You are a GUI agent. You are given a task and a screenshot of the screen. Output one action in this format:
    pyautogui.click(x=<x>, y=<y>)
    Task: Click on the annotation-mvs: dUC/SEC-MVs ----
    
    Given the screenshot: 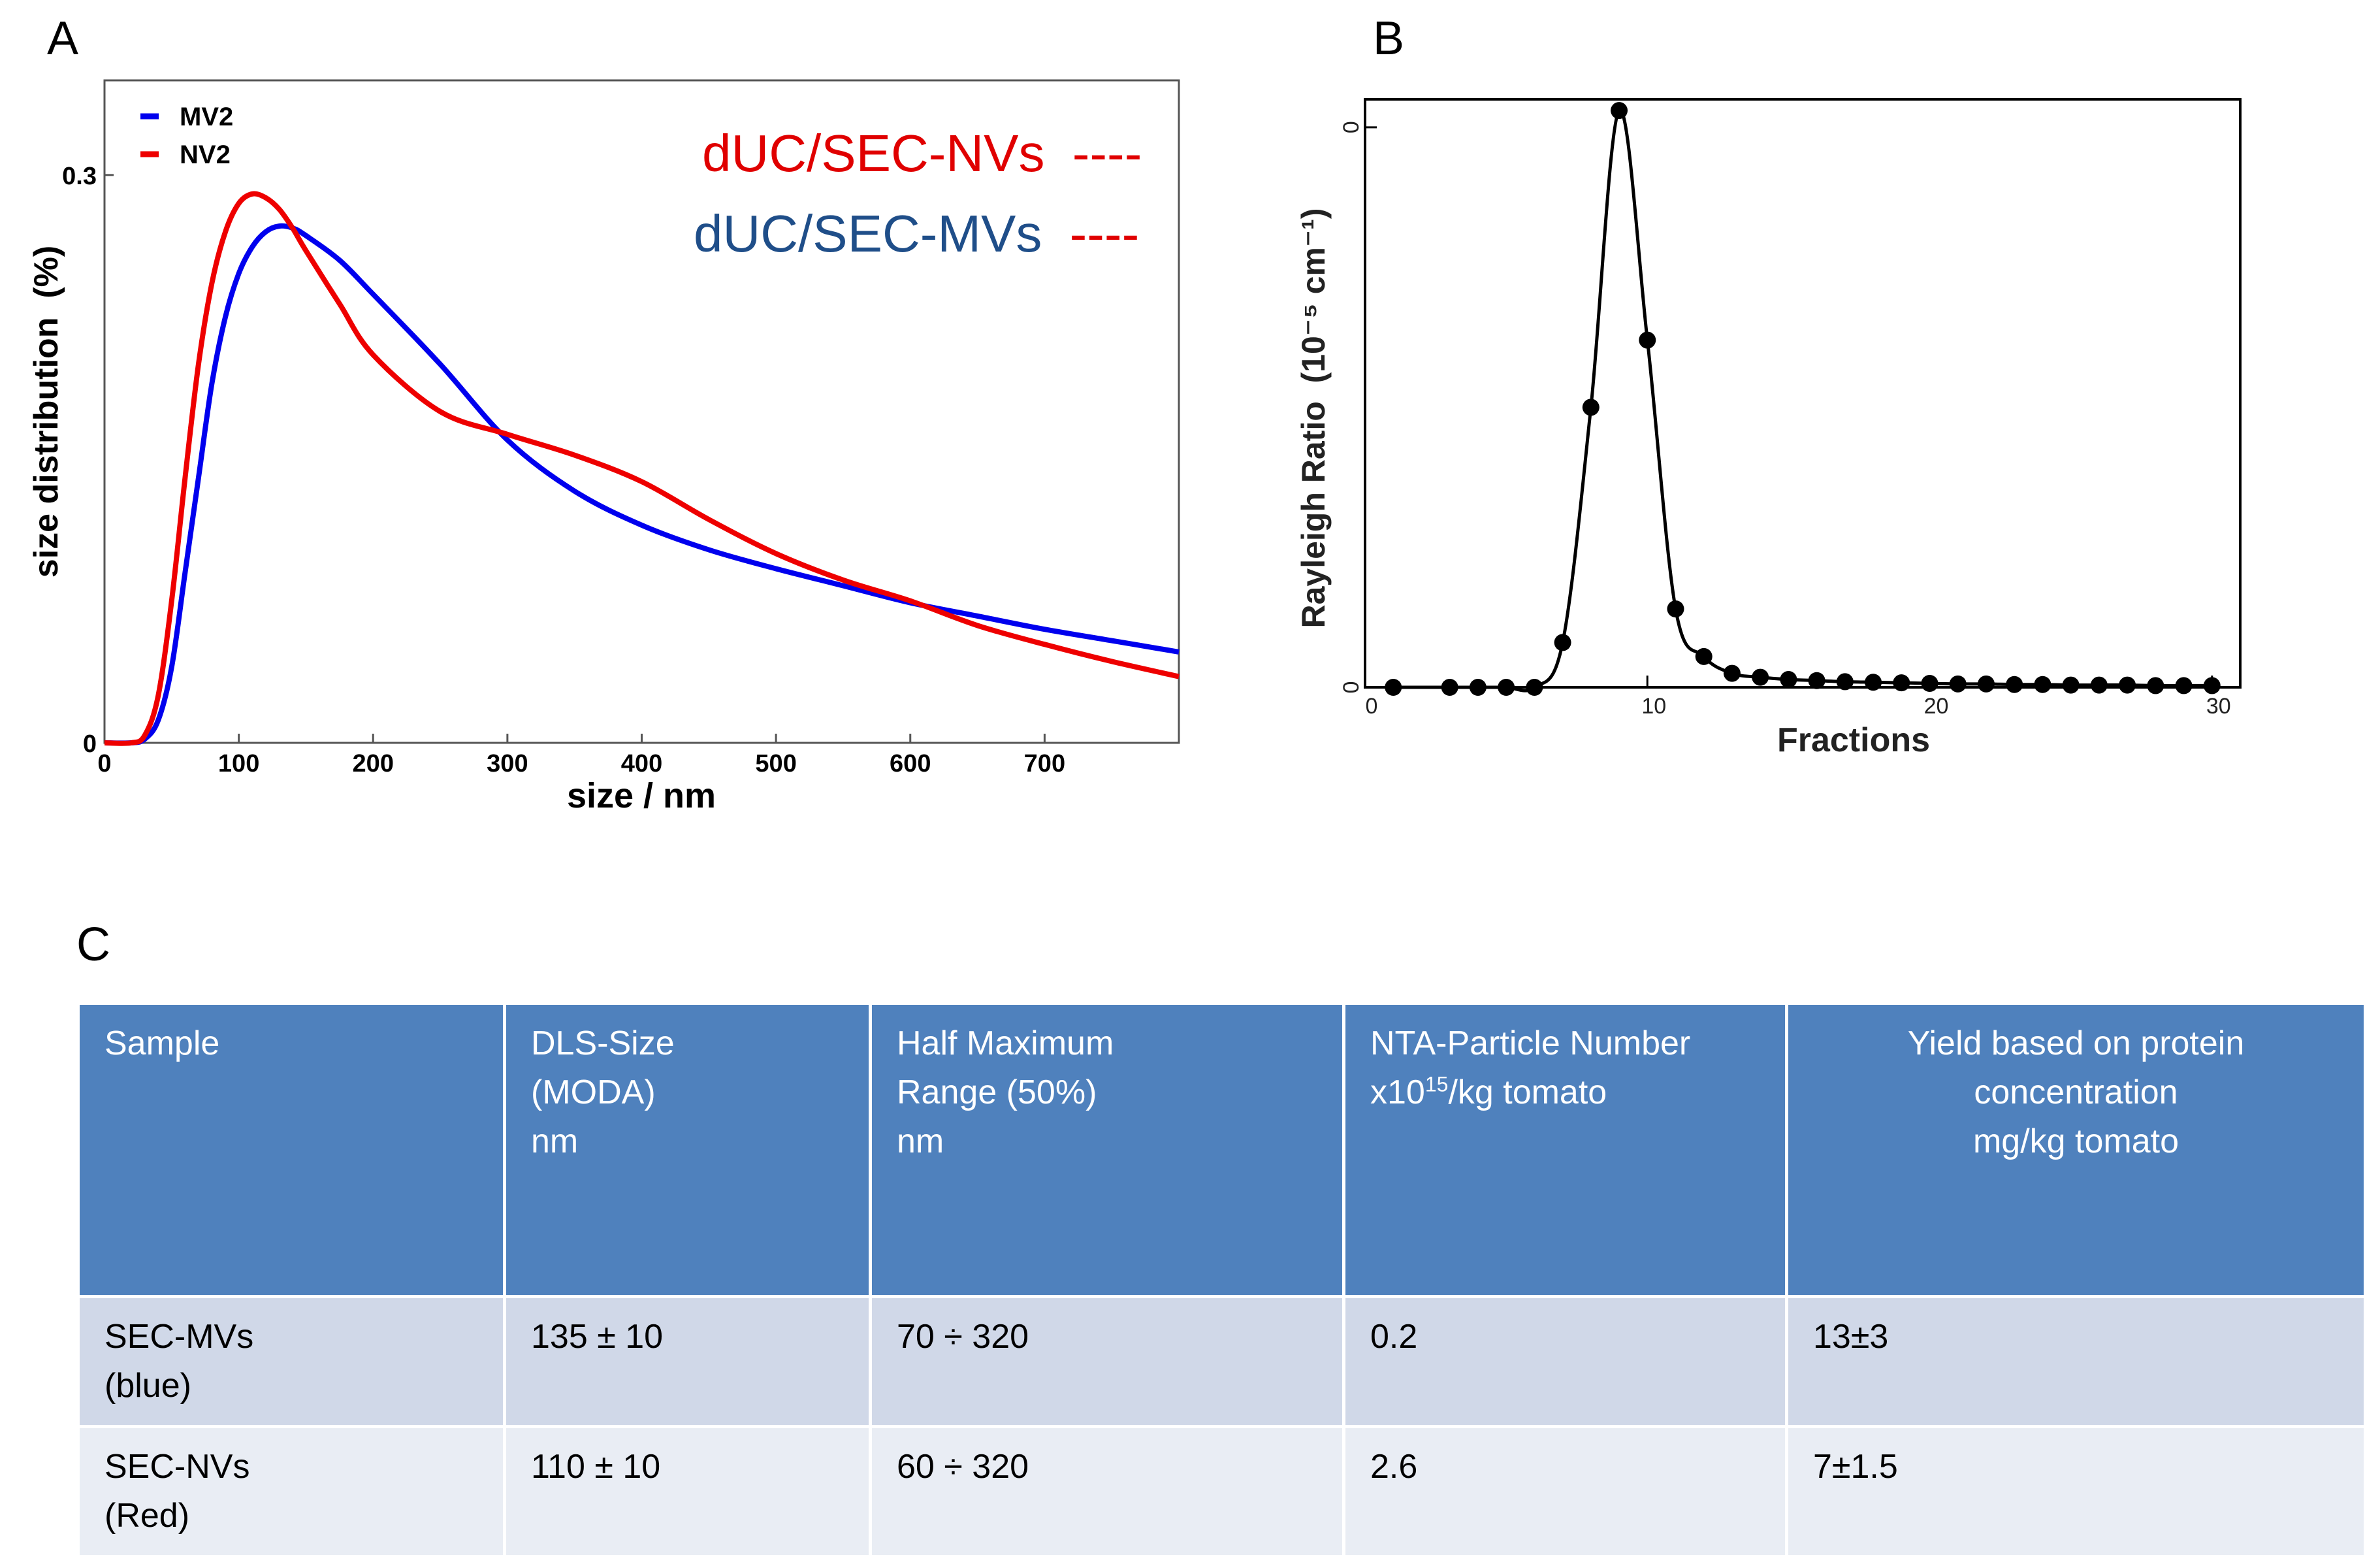 What is the action you would take?
    pyautogui.click(x=916, y=233)
    